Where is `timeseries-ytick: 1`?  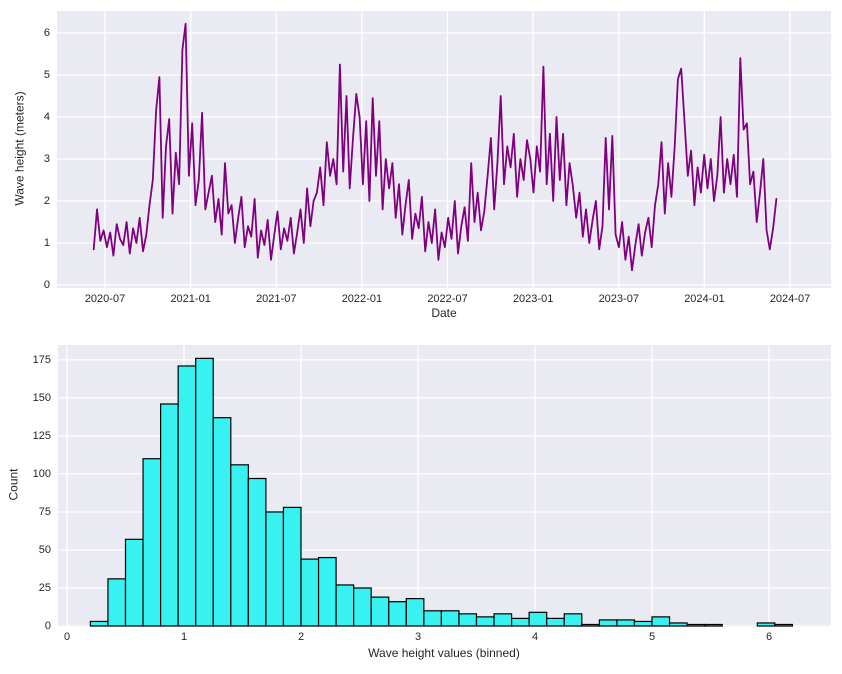
timeseries-ytick: 1 is located at coordinates (46, 243).